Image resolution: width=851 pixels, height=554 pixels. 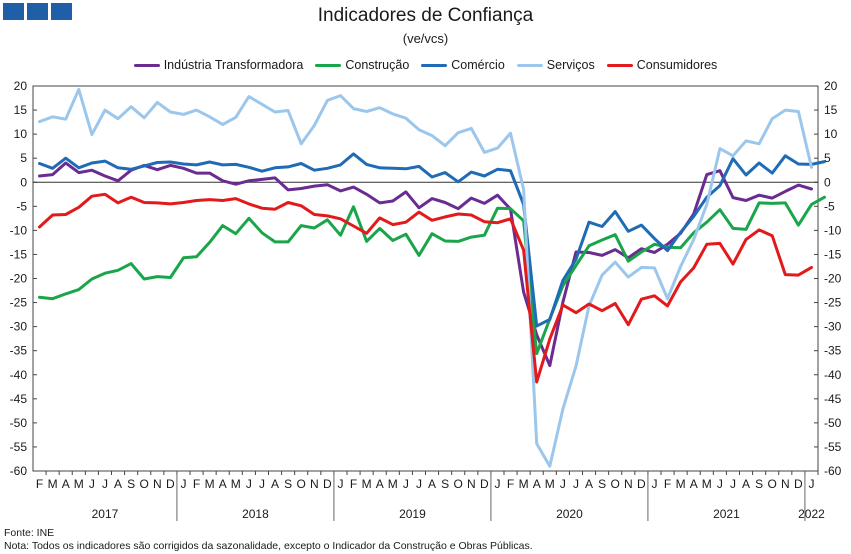 What do you see at coordinates (829, 206) in the screenshot?
I see `y-tick-label-right: -5` at bounding box center [829, 206].